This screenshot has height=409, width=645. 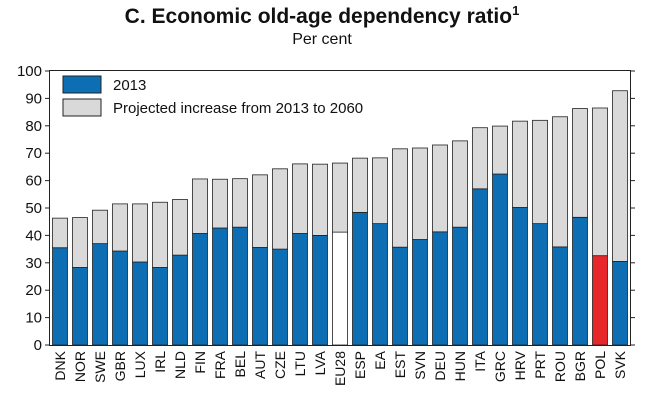 I want to click on y-tick-label: 100, so click(x=29, y=71).